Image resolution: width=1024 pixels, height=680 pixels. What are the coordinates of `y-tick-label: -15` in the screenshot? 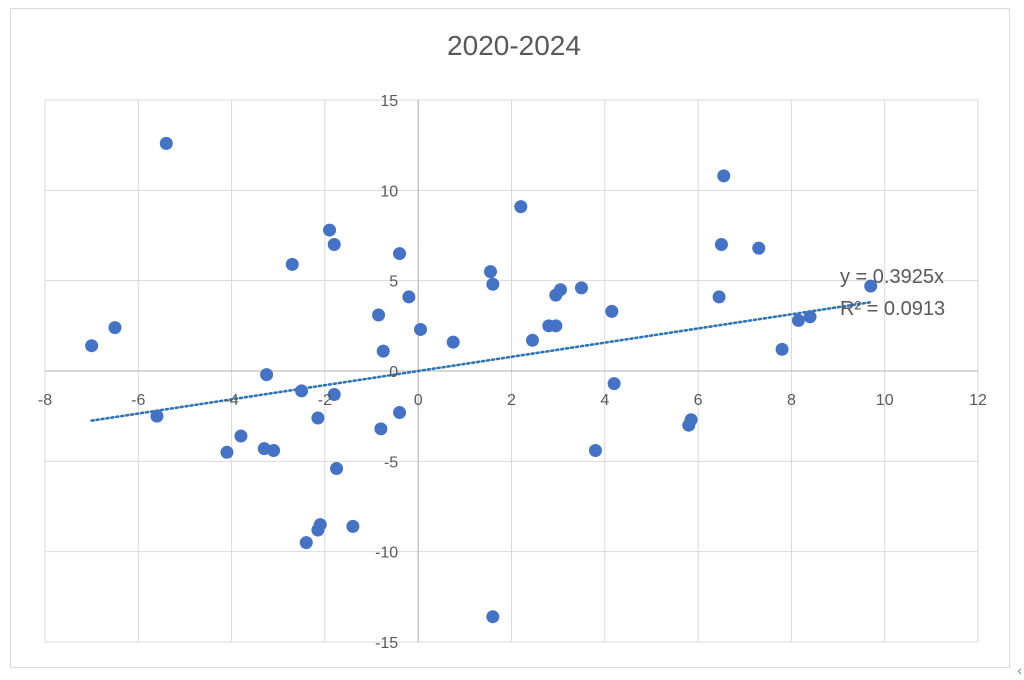 It's located at (386, 643).